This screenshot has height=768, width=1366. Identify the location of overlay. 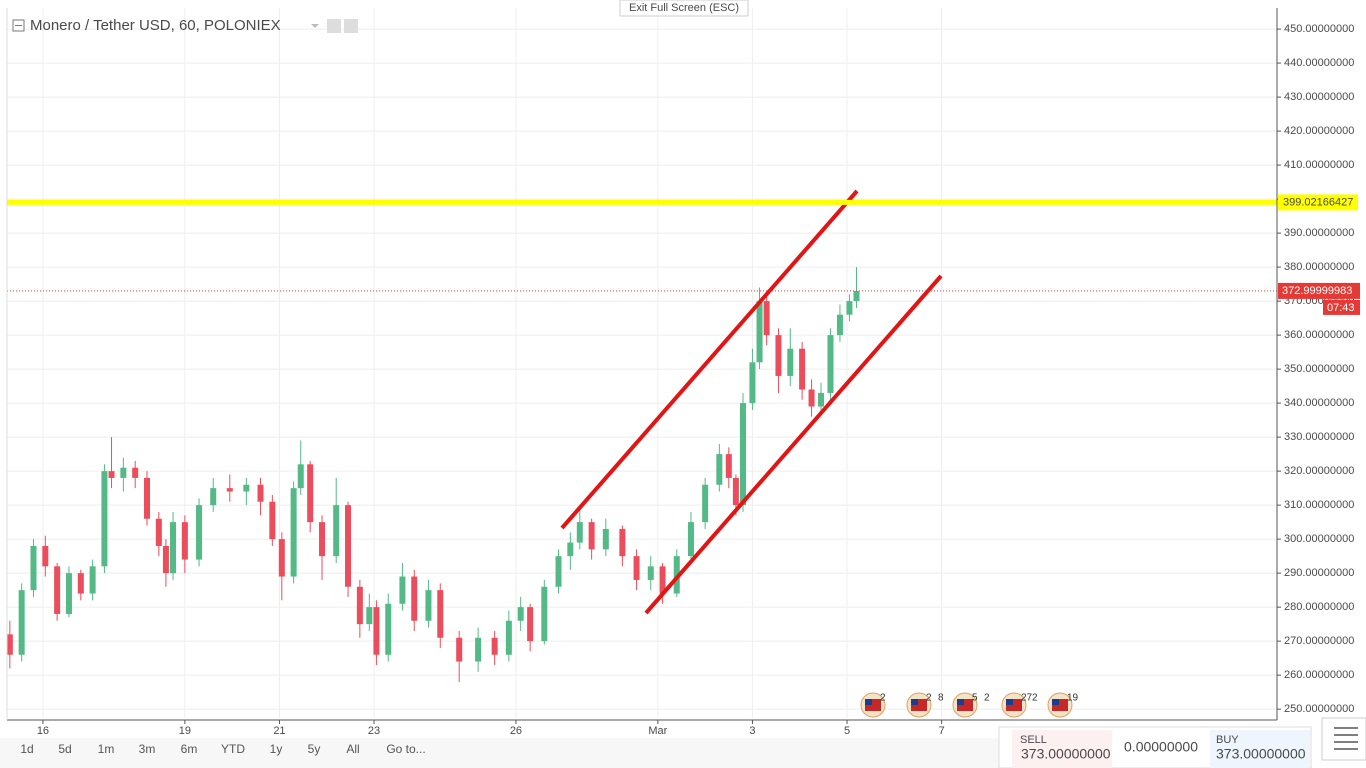
(642, 245).